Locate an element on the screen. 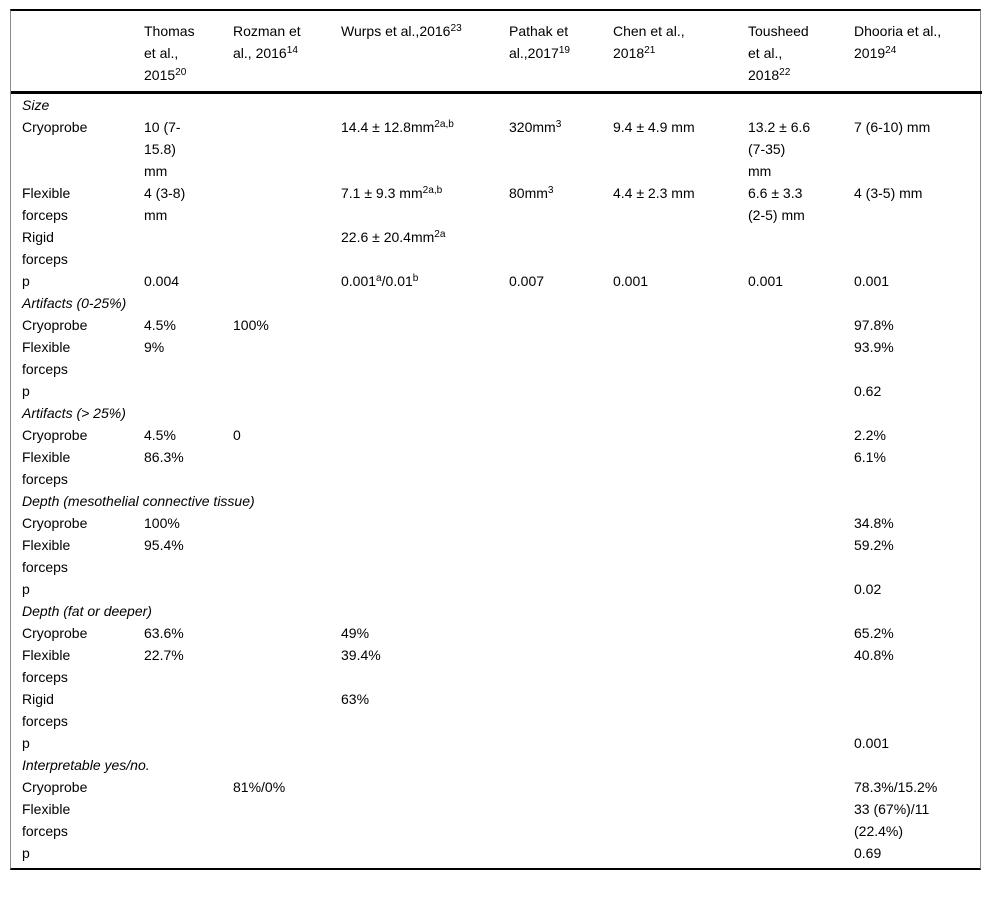  data-cell: 49% is located at coordinates (355, 633).